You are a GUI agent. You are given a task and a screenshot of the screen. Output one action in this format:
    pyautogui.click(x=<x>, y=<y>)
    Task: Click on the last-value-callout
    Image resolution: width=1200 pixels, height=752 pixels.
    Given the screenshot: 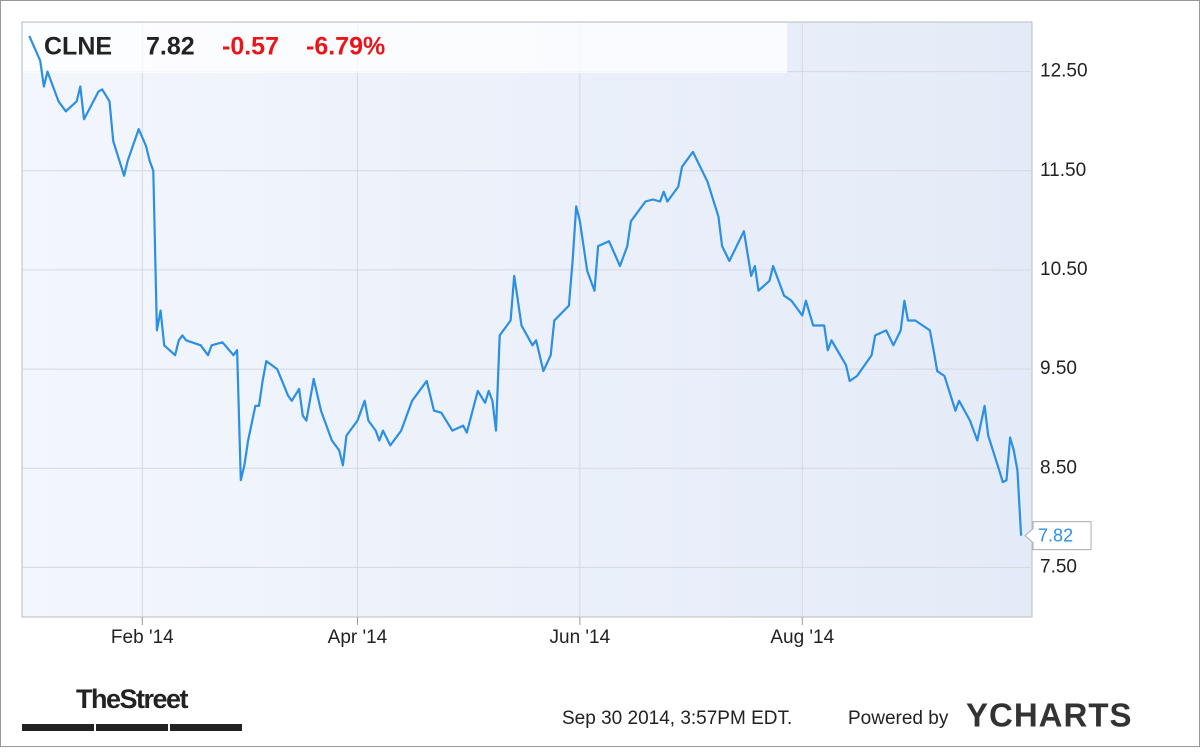 What is the action you would take?
    pyautogui.click(x=1058, y=536)
    